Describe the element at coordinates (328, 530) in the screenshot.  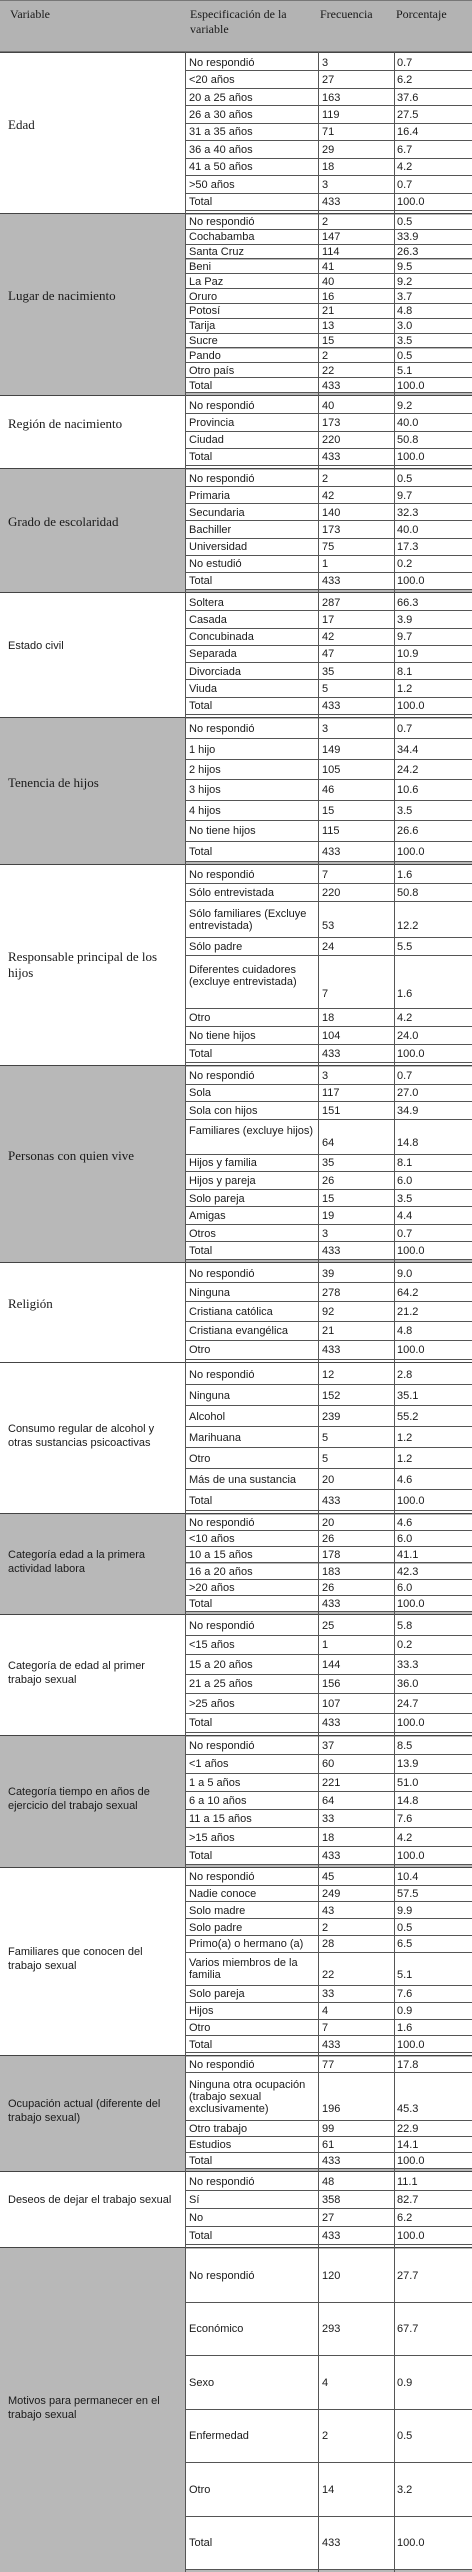
I see `table-row: Bachiller 173 40.0` at that location.